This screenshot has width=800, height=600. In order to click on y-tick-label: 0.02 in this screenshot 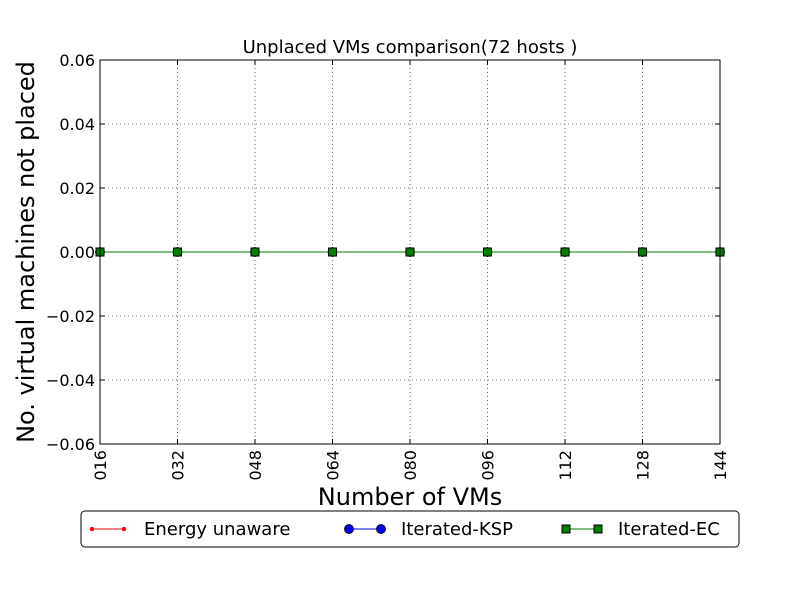, I will do `click(77, 188)`.